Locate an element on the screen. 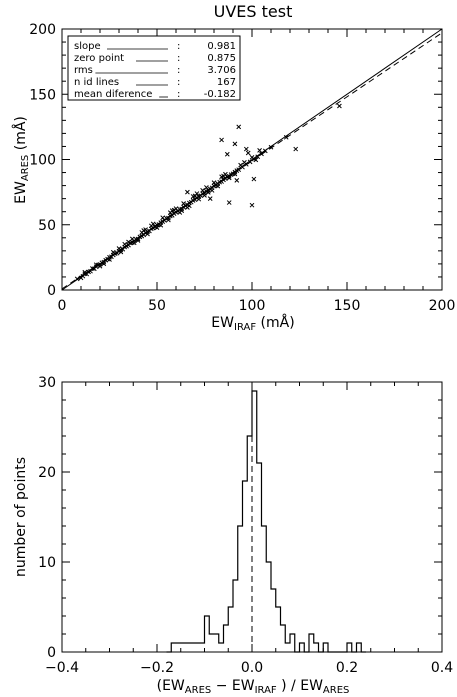  scatter-x-tick-label: 150 is located at coordinates (347, 306).